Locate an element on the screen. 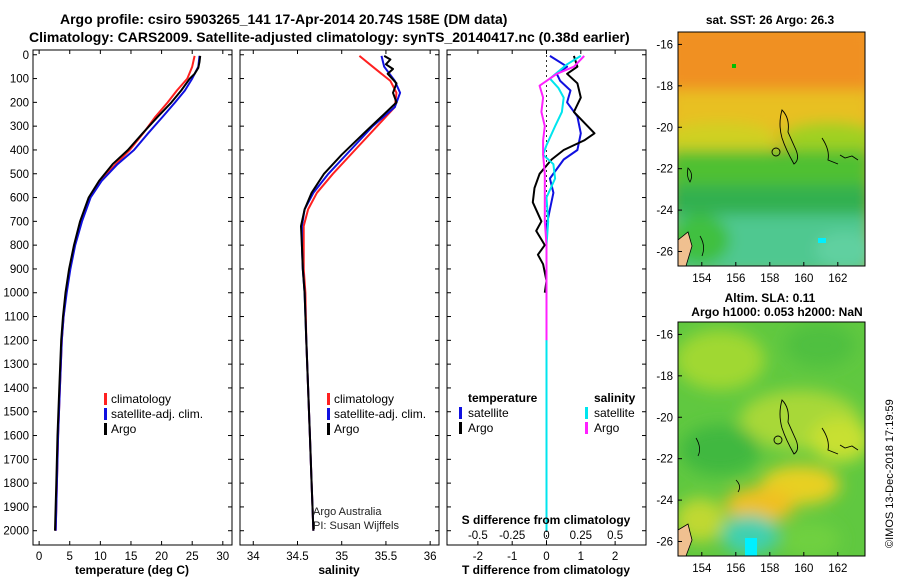  legend-swatch-t-argo is located at coordinates (460, 428).